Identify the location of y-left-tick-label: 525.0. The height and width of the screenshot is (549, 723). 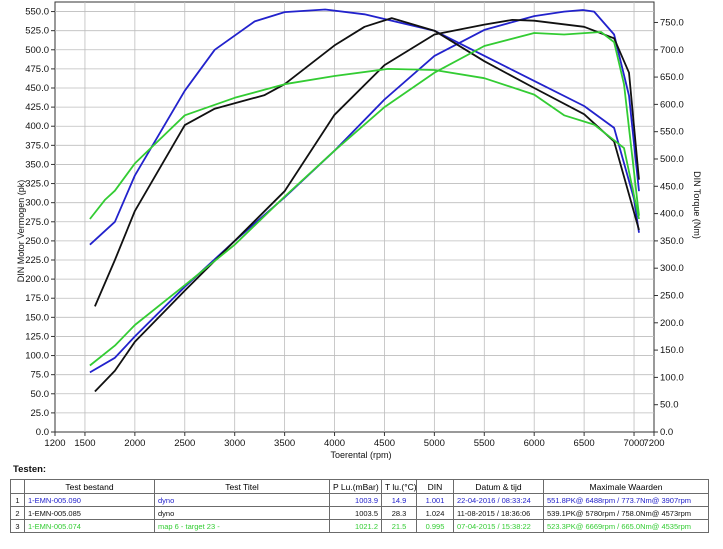
(37, 31).